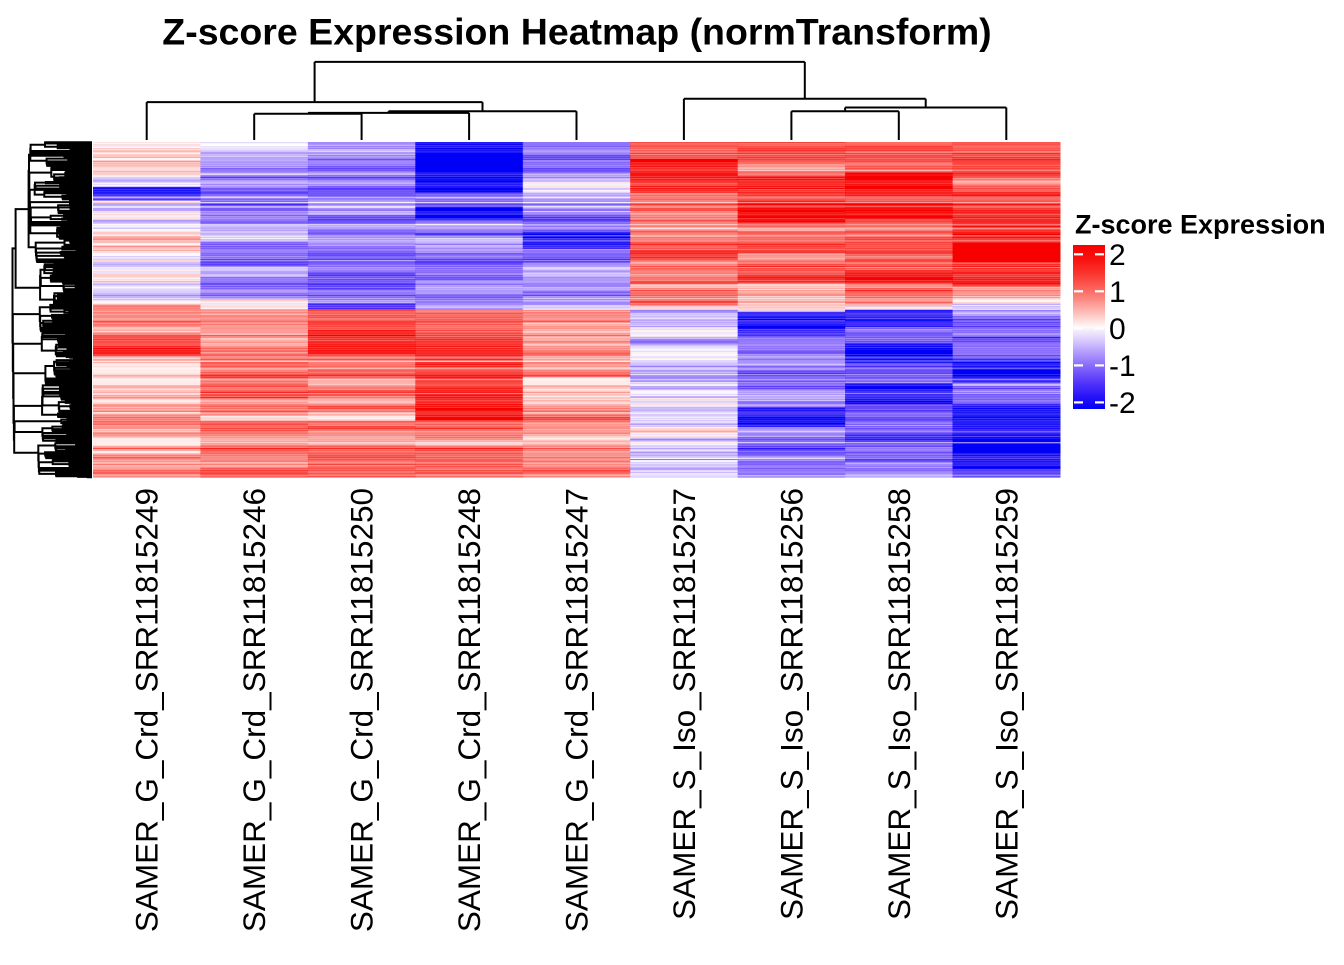 The image size is (1344, 965). What do you see at coordinates (791, 704) in the screenshot?
I see `svg-text: SAMER_S_Iso_SRR11815256` at bounding box center [791, 704].